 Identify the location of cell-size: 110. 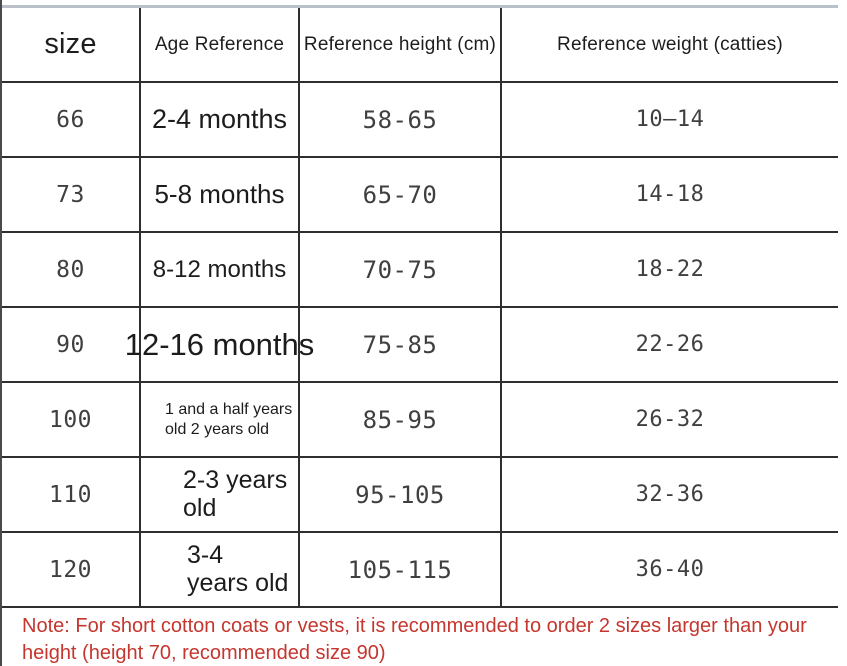
(71, 494).